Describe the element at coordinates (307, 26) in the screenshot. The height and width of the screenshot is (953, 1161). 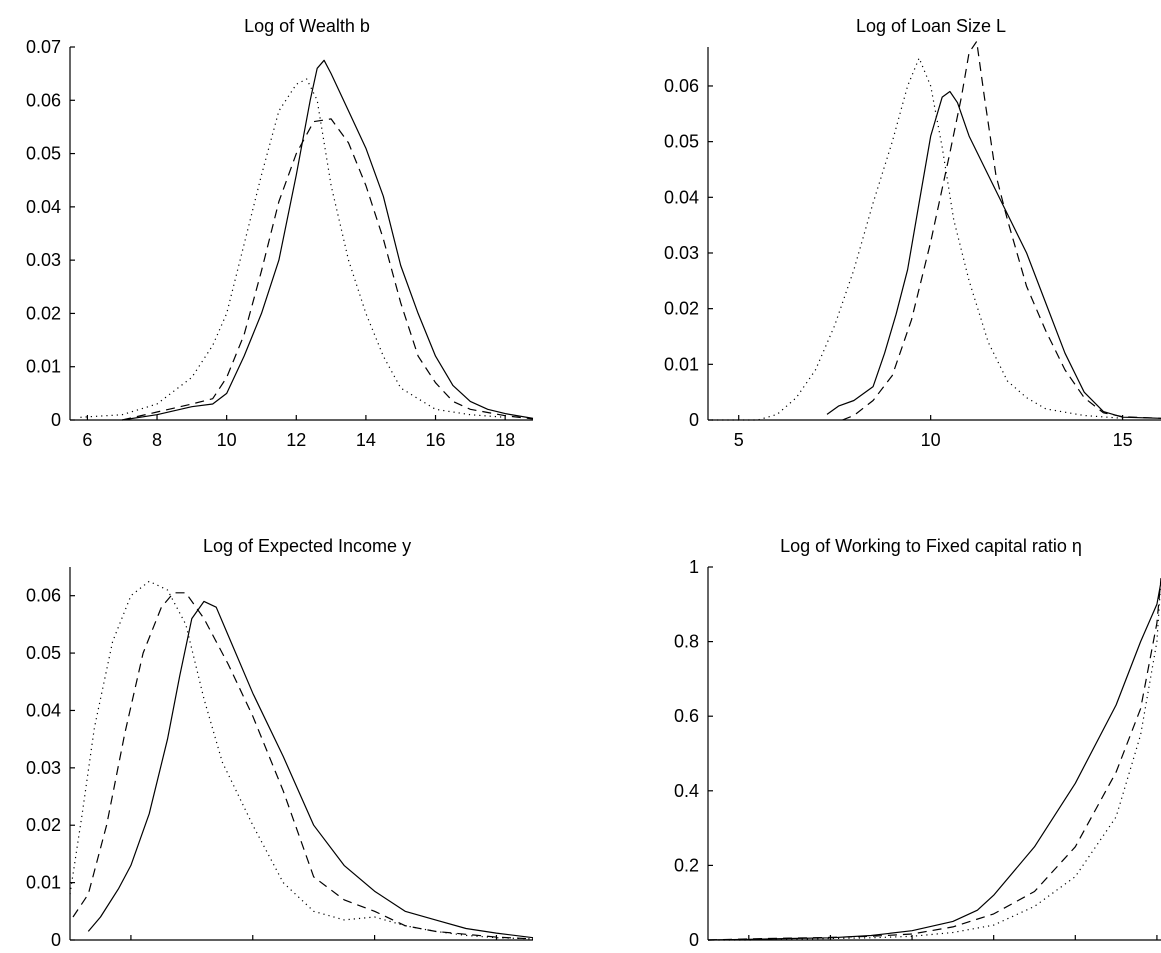
I see `wealth-panel-title: Log of Wealth b` at that location.